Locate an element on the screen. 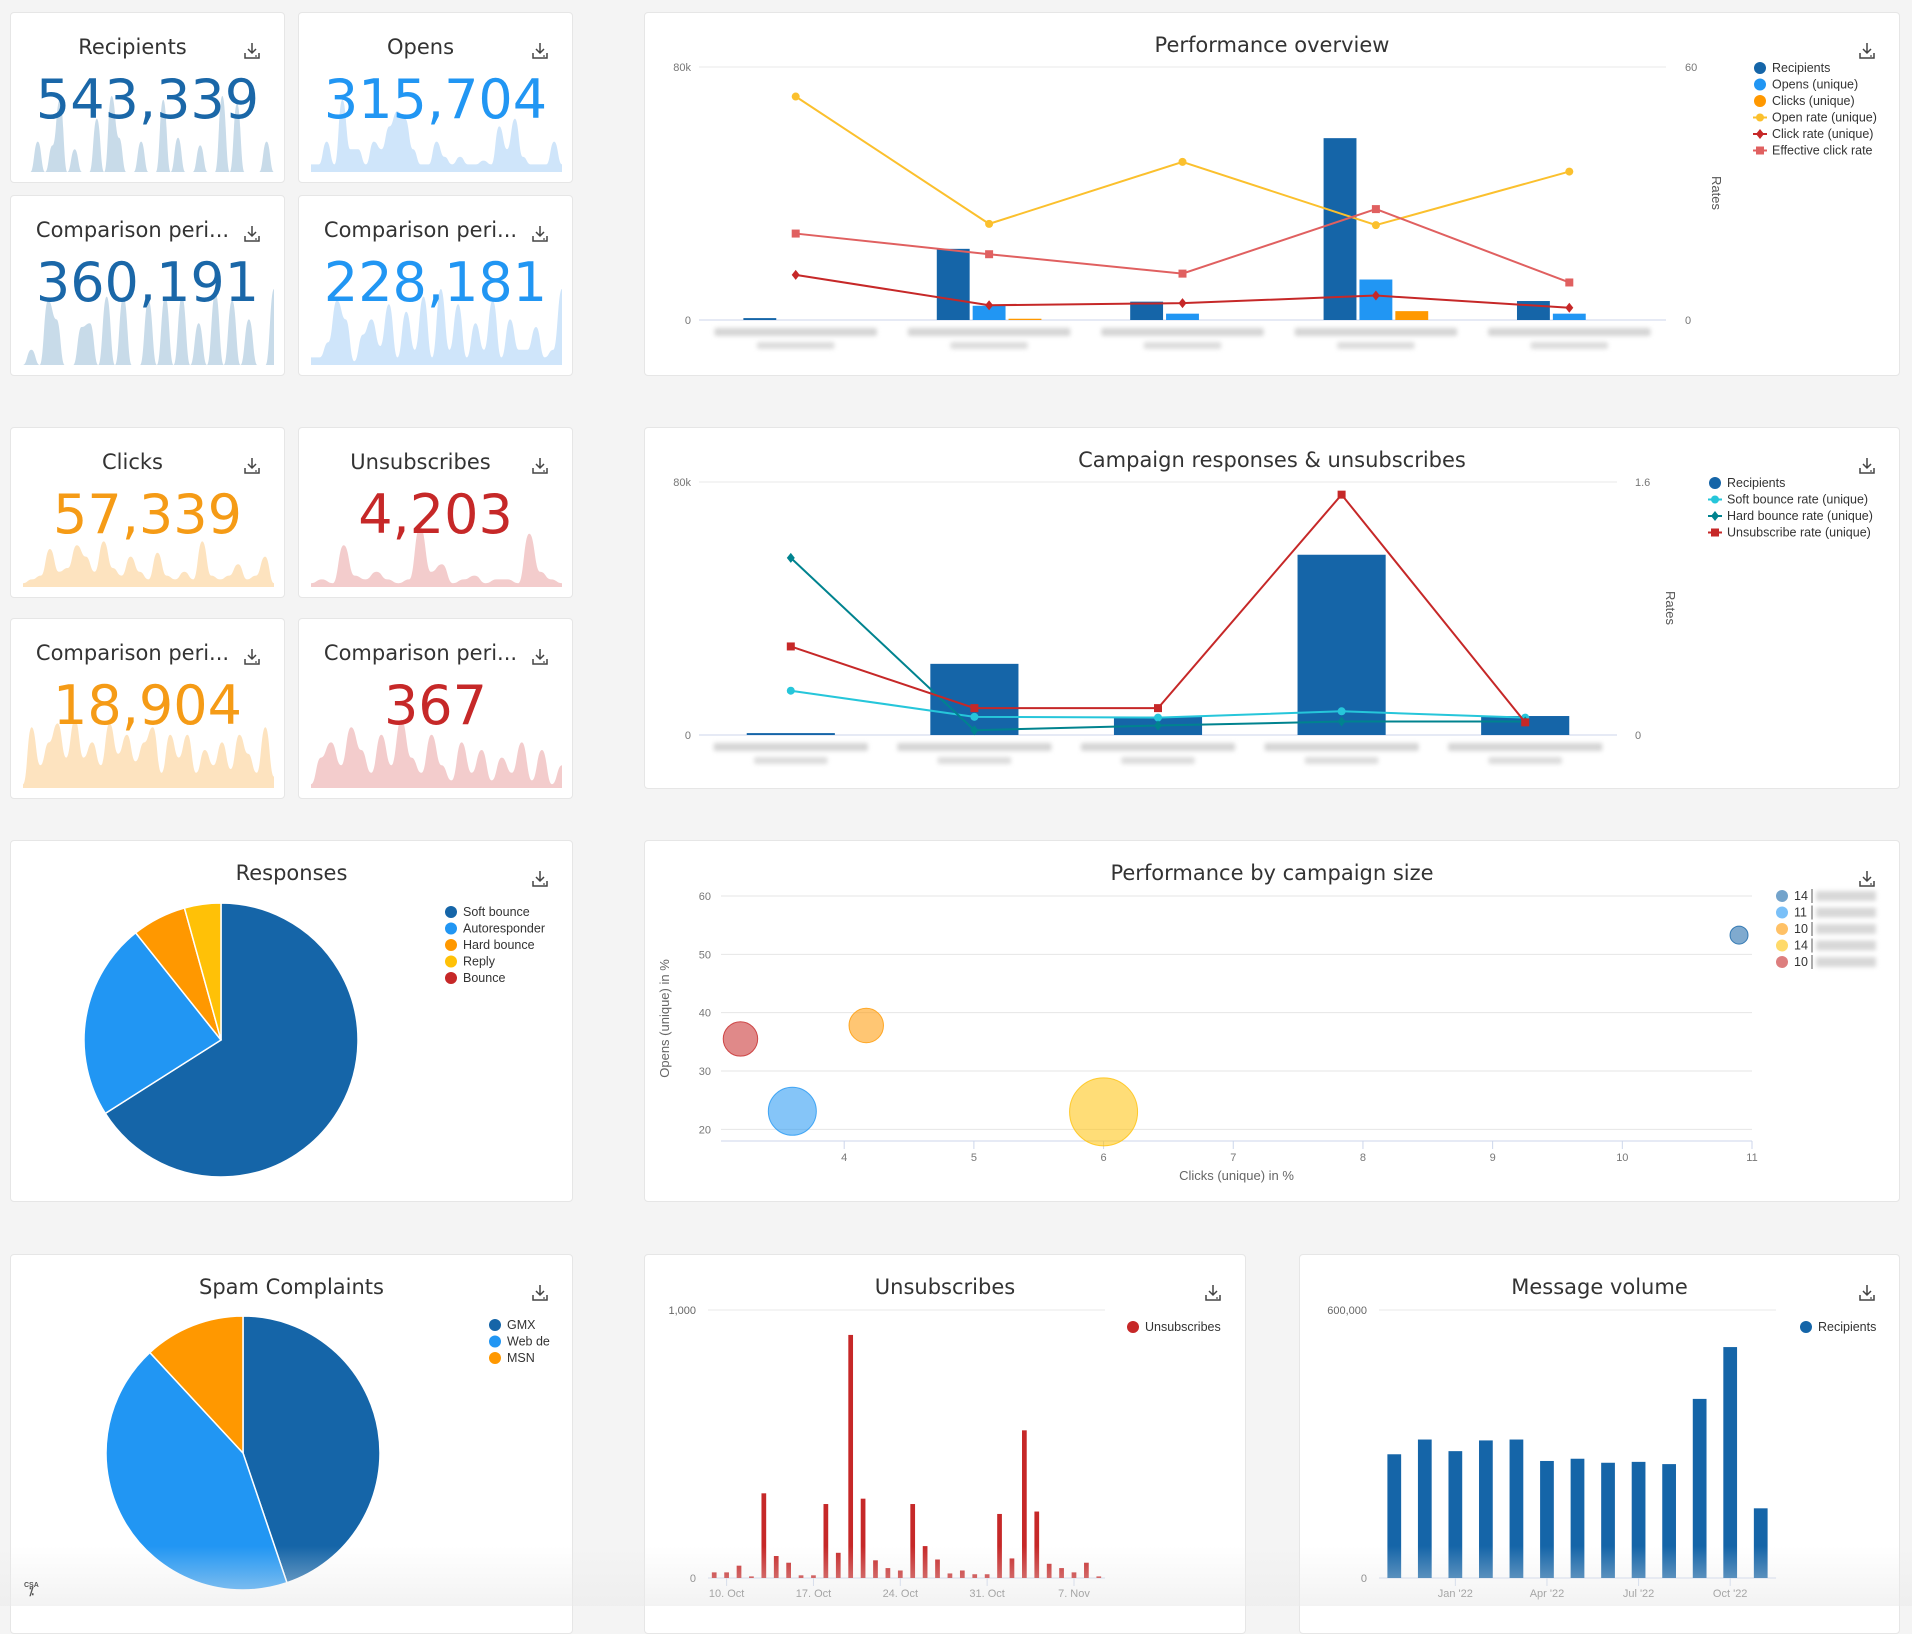 The width and height of the screenshot is (1912, 1634). y-tick-label: 20 is located at coordinates (705, 1130).